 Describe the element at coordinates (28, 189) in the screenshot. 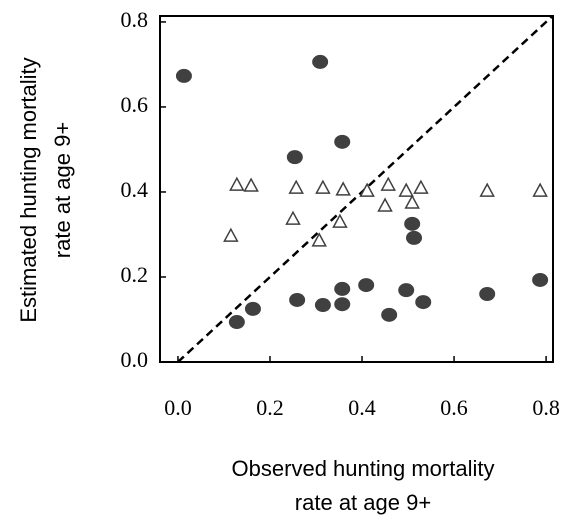

I see `y-axis-title: Estimated hunting mortality` at that location.